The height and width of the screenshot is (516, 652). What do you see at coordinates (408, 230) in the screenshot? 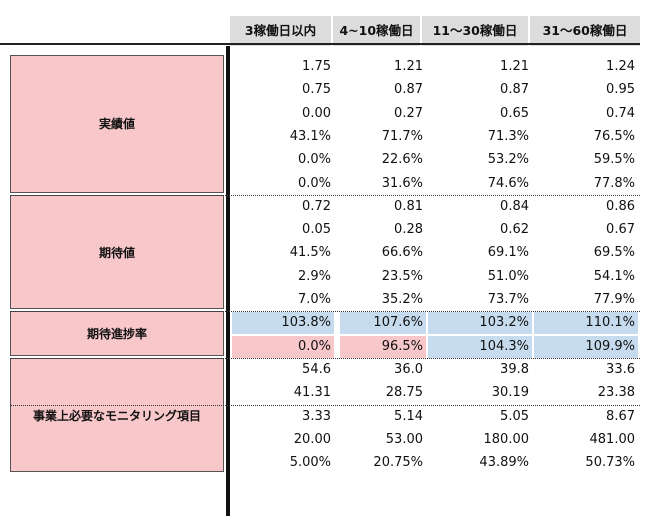
I see `table-cell: 0.28` at bounding box center [408, 230].